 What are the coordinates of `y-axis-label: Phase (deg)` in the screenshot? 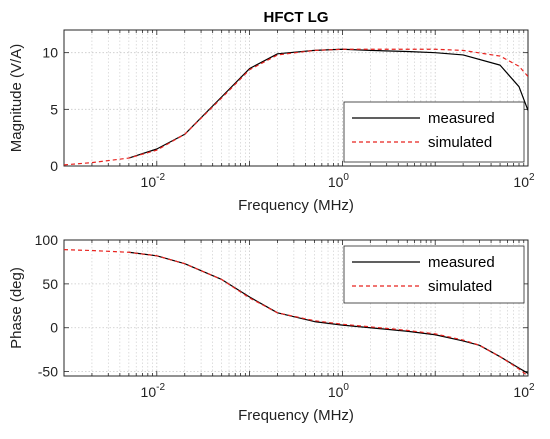 It's located at (16, 308).